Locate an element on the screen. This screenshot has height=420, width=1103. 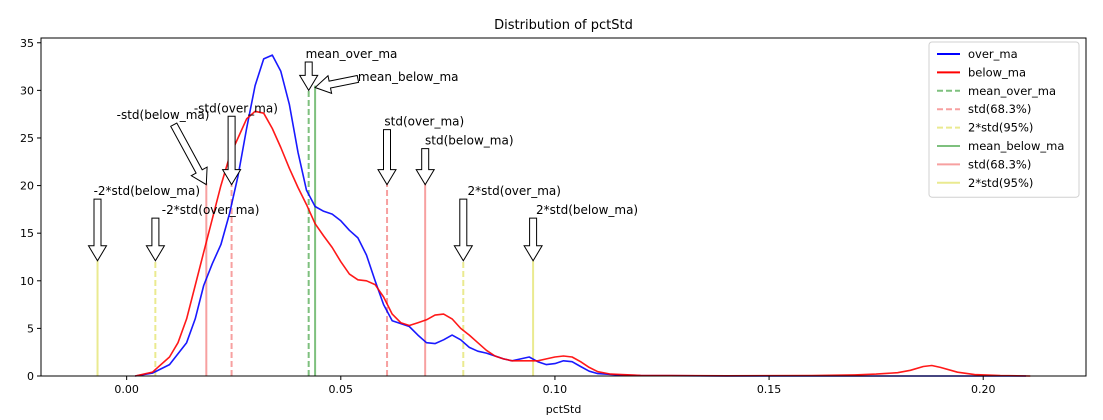
legend-label-1: below_ma is located at coordinates (997, 72).